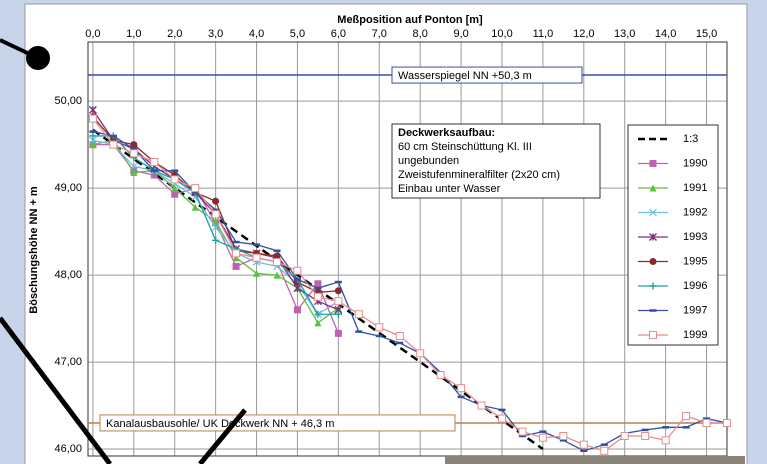 This screenshot has width=767, height=464. Describe the element at coordinates (665, 34) in the screenshot. I see `x-tick-label: 14,0` at that location.